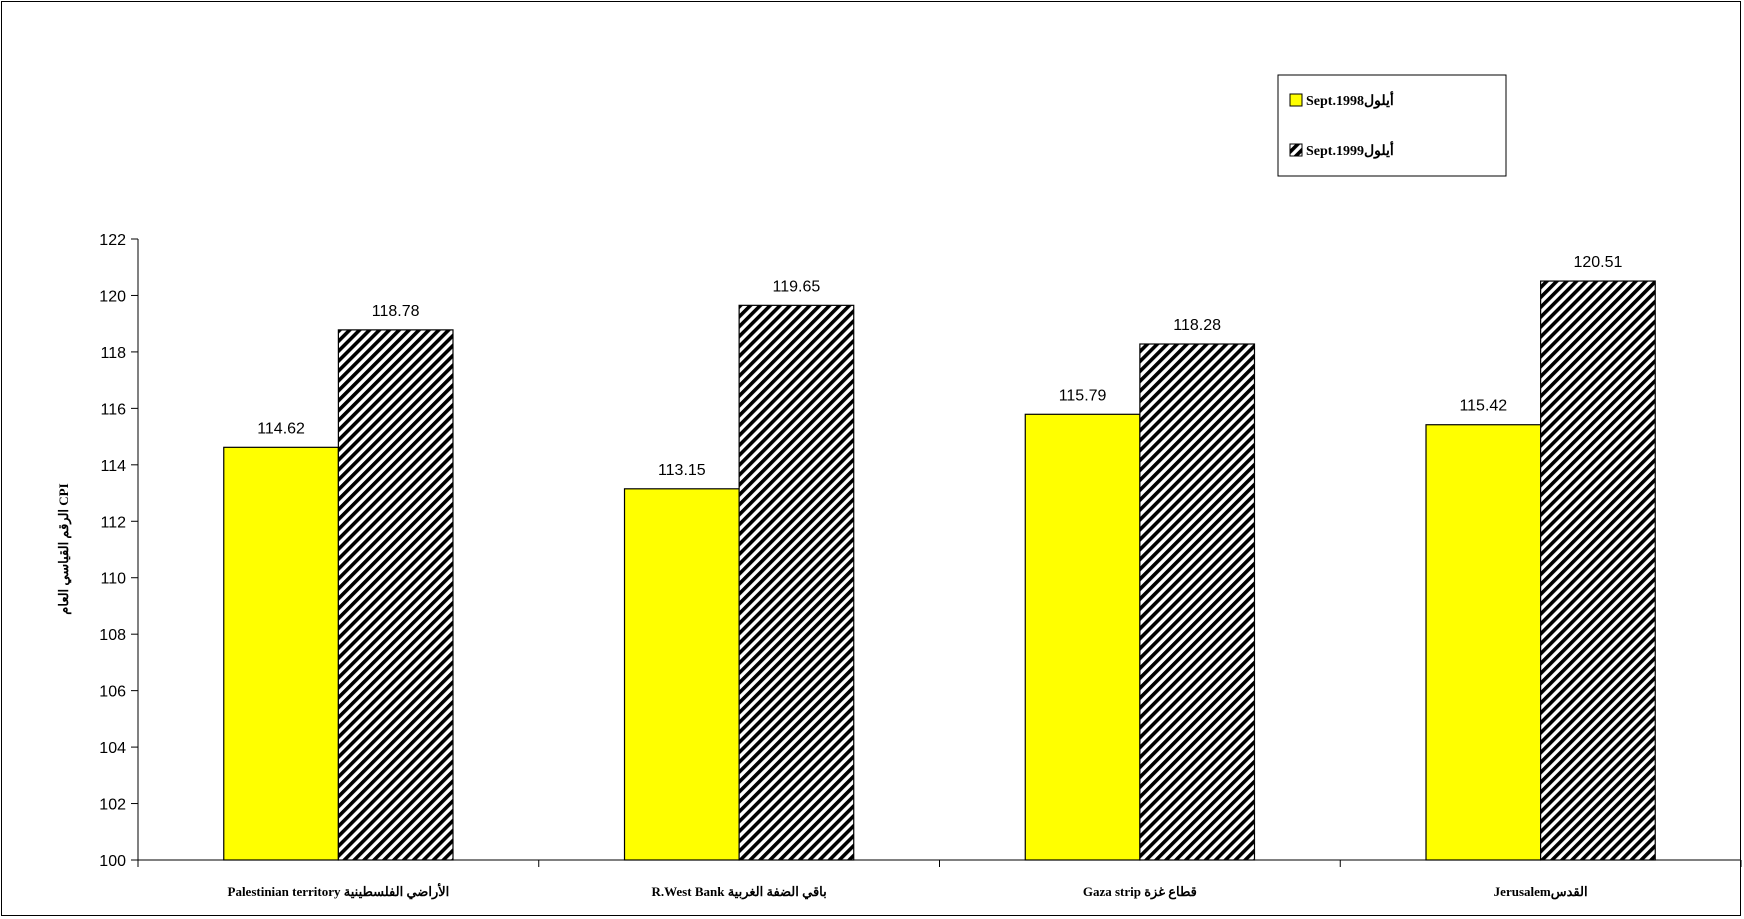  Describe the element at coordinates (113, 353) in the screenshot. I see `y-tick-label: 118` at that location.